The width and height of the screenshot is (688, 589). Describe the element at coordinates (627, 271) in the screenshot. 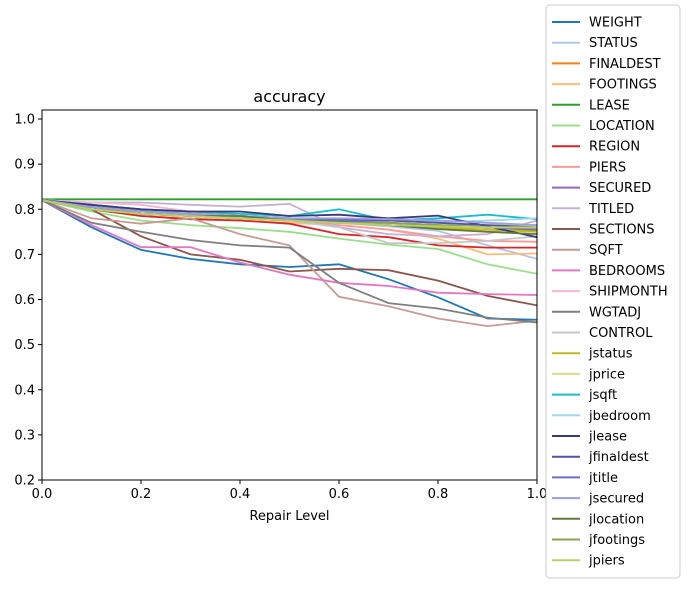

I see `legend-label: BEDROOMS` at that location.